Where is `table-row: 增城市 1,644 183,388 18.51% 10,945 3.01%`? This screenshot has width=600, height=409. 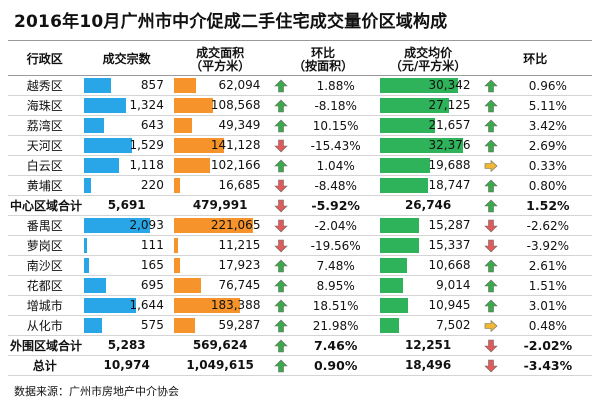 table-row: 增城市 1,644 183,388 18.51% 10,945 3.01% is located at coordinates (300, 305).